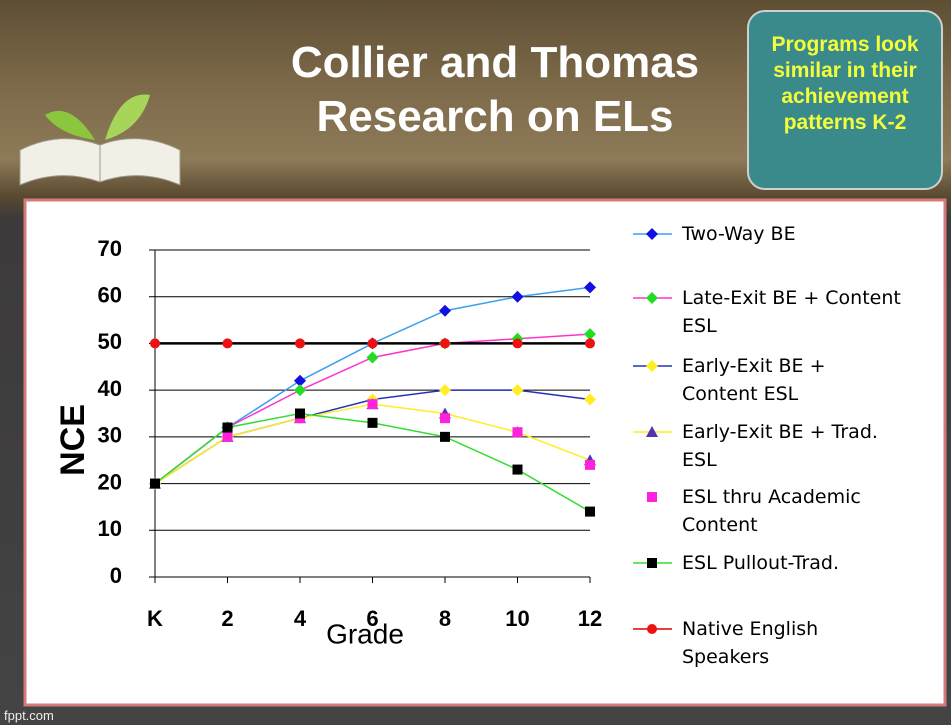  Describe the element at coordinates (73, 440) in the screenshot. I see `y-axis-label: NCE` at that location.